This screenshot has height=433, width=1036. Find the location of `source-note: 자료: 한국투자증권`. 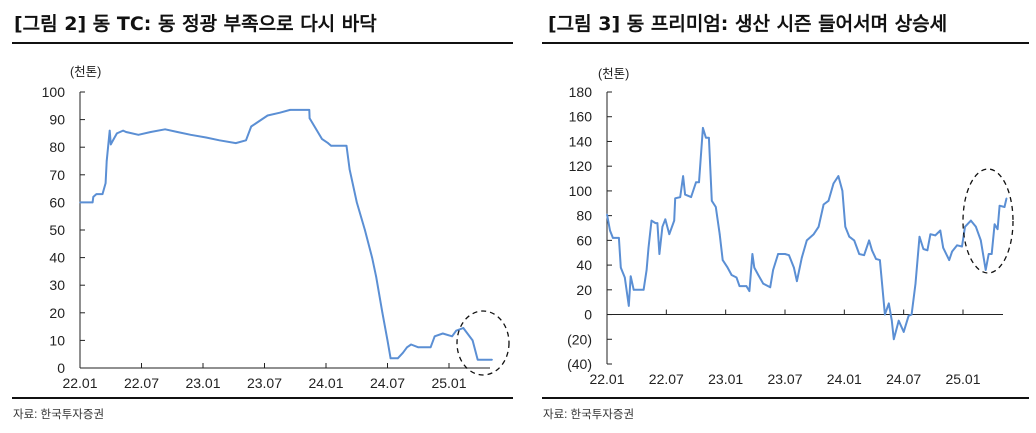

source-note: 자료: 한국투자증권 is located at coordinates (588, 414).